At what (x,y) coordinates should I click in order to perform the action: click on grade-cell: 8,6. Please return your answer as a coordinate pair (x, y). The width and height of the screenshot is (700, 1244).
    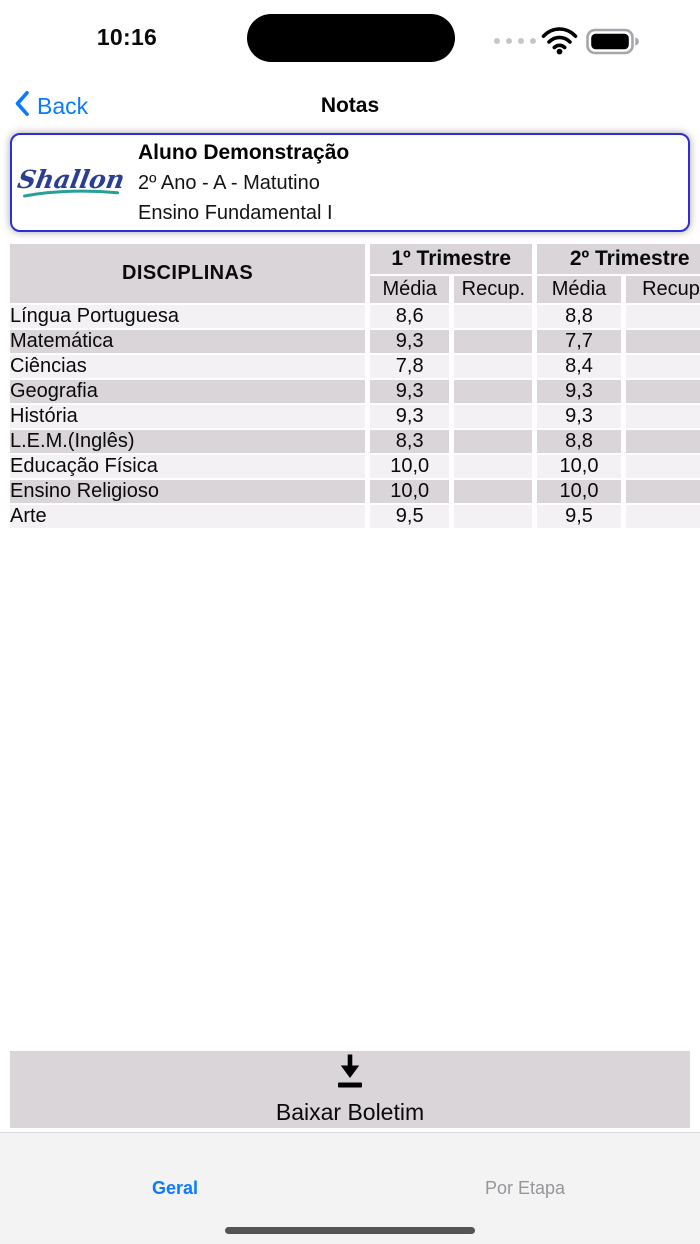
    Looking at the image, I should click on (410, 316).